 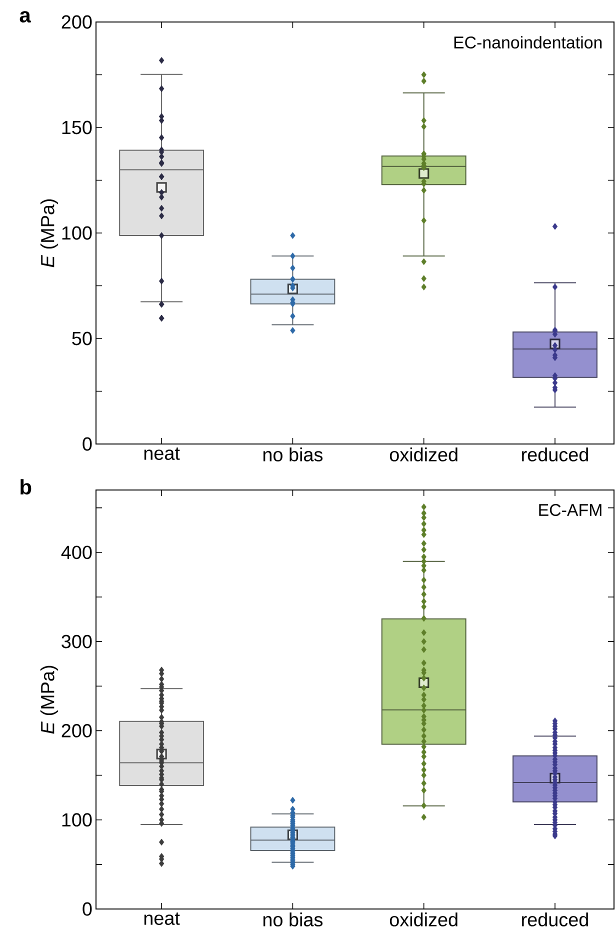 What do you see at coordinates (82, 339) in the screenshot?
I see `y-tick-label: 50` at bounding box center [82, 339].